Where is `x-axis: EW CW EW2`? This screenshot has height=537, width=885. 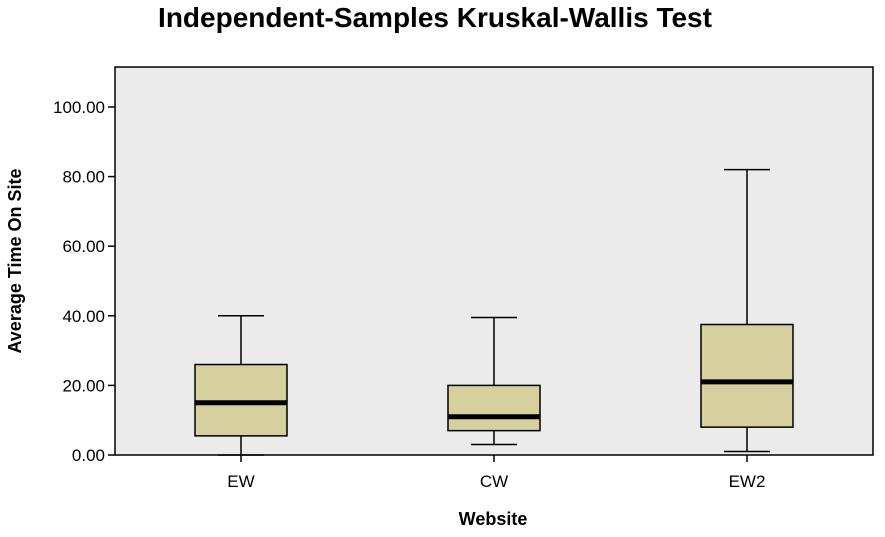 x-axis: EW CW EW2 is located at coordinates (496, 473).